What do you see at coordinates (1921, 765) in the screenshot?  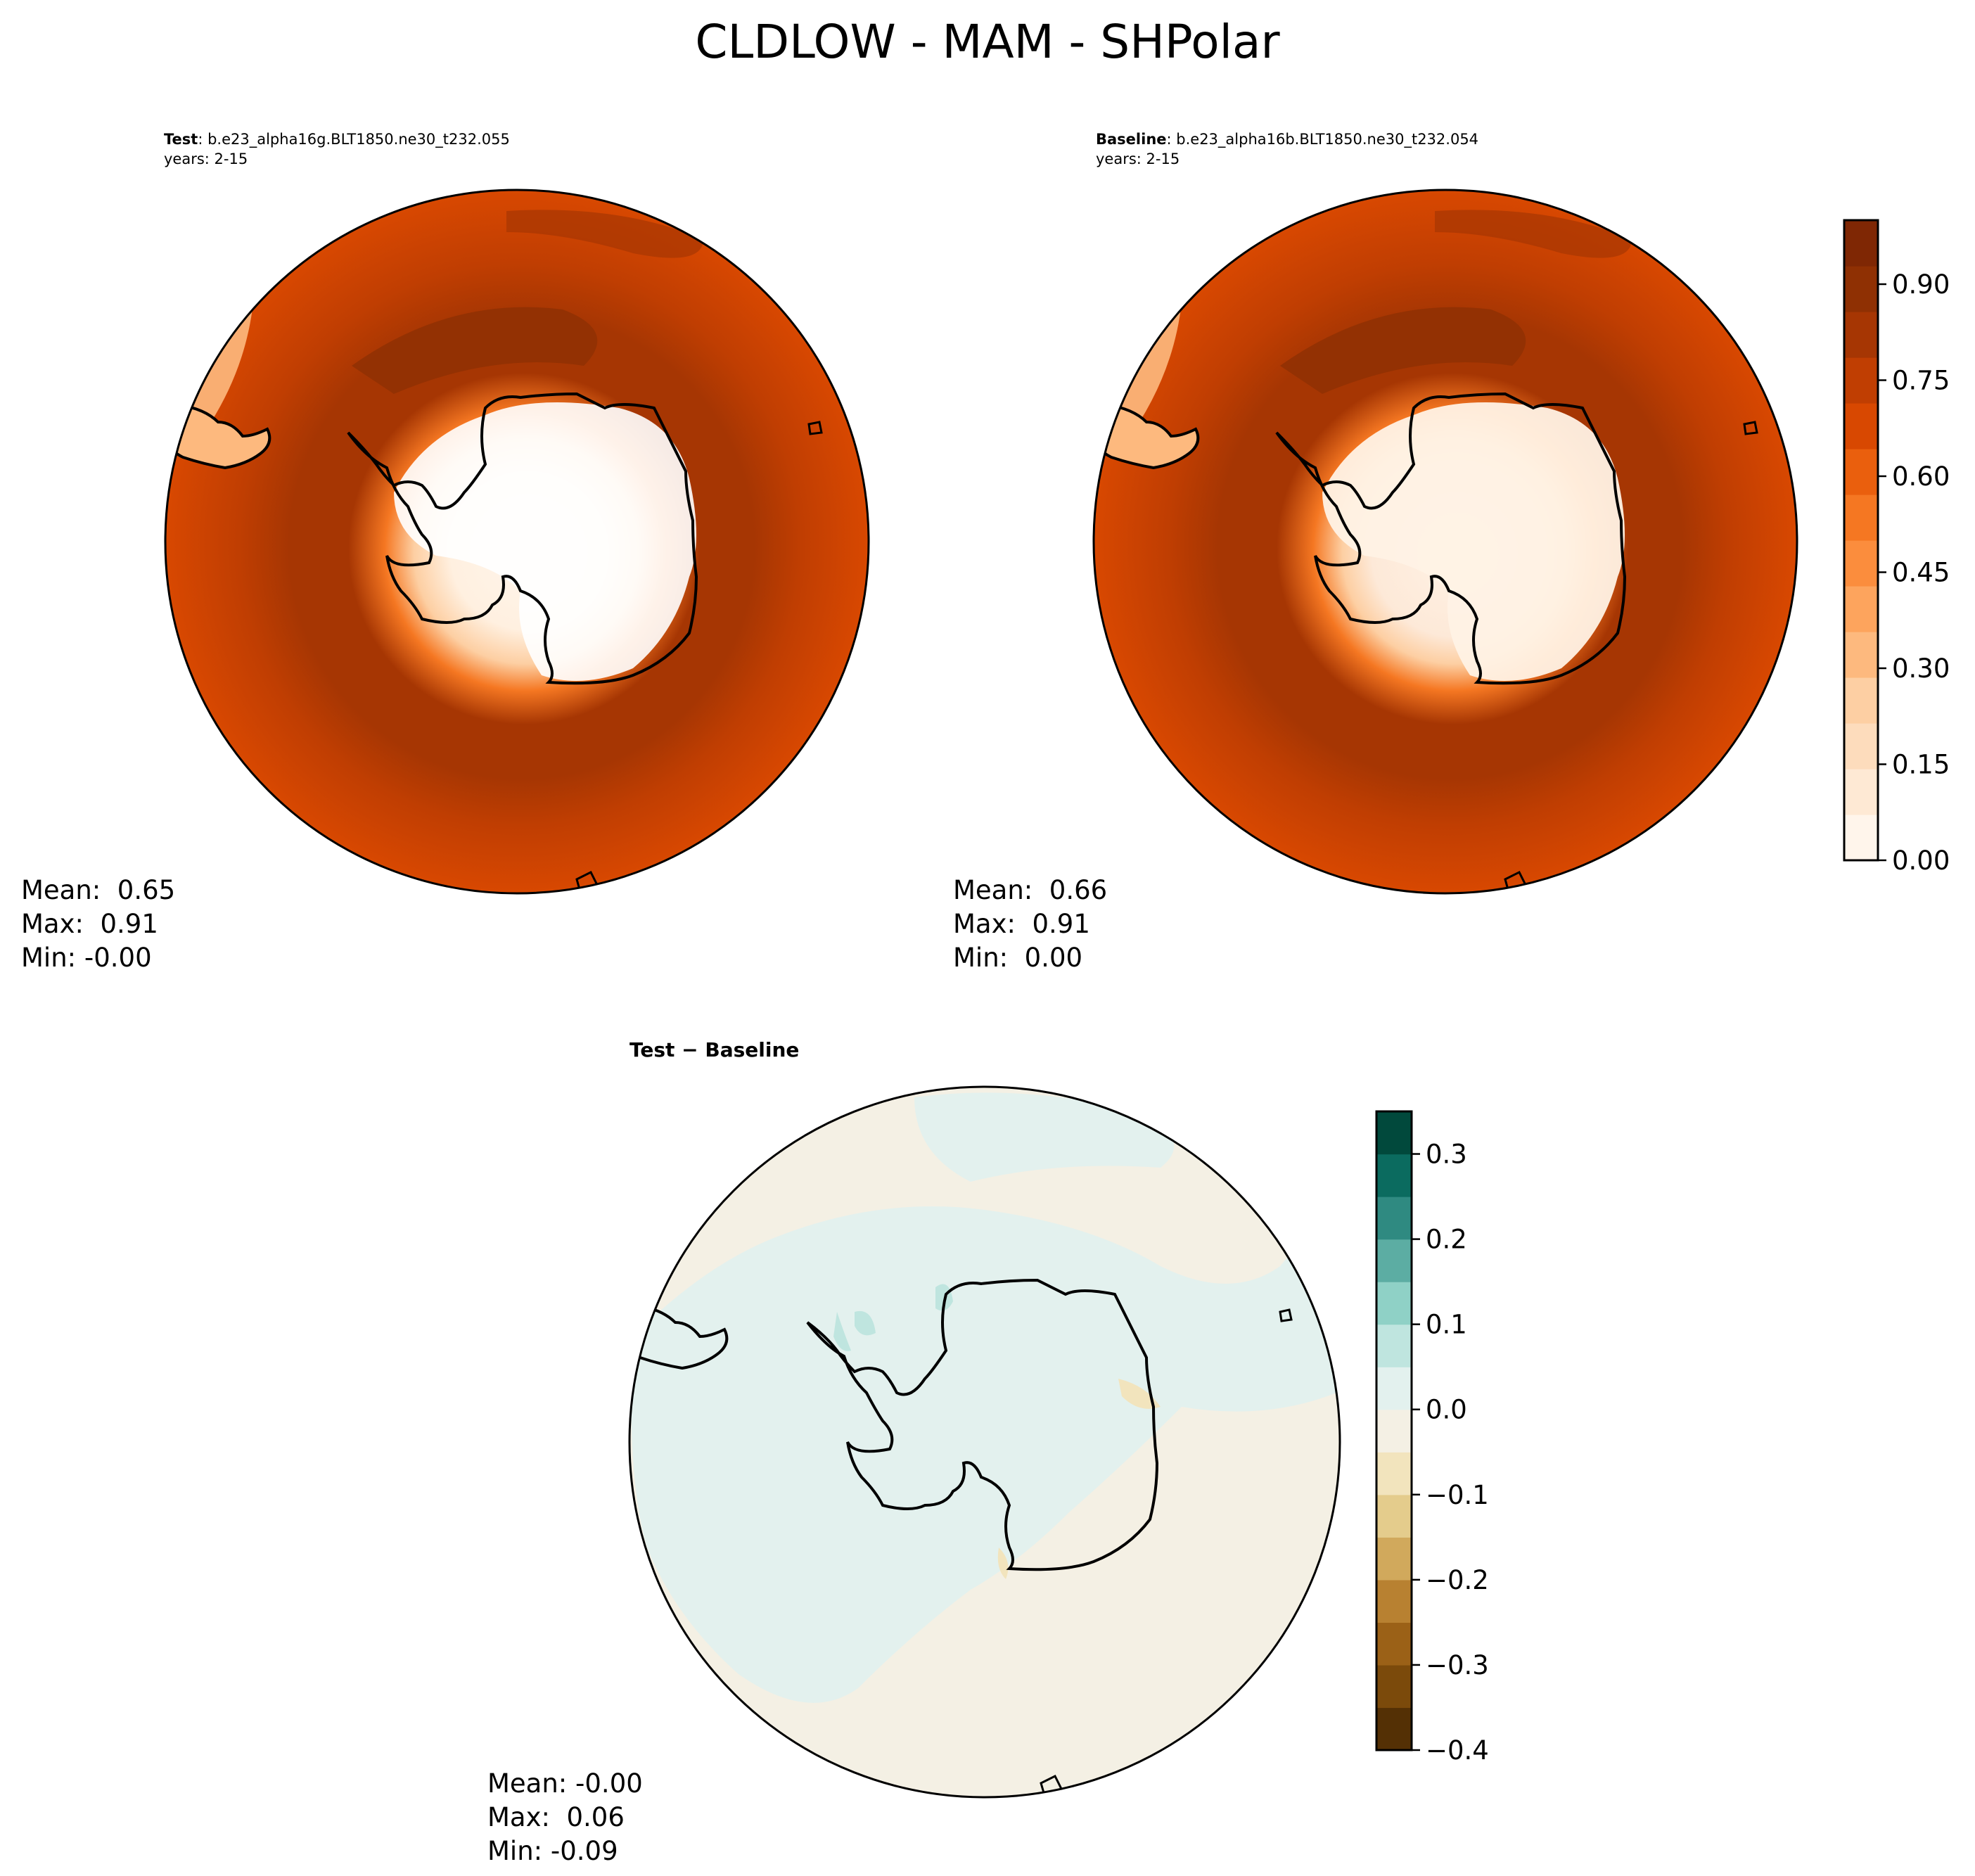 I see `baseline-colorbar-tick-label: 0.15` at bounding box center [1921, 765].